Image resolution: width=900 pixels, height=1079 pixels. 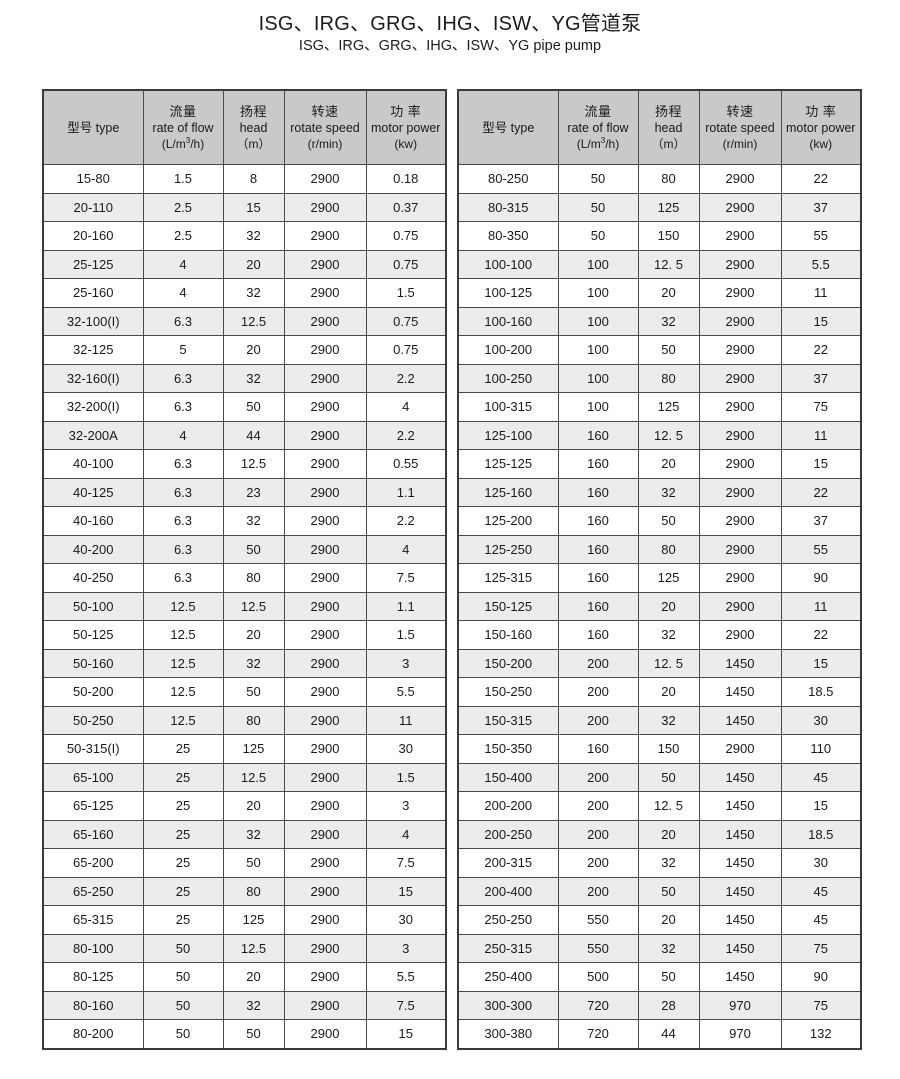 I want to click on cell-type: 50-100, so click(x=93, y=606).